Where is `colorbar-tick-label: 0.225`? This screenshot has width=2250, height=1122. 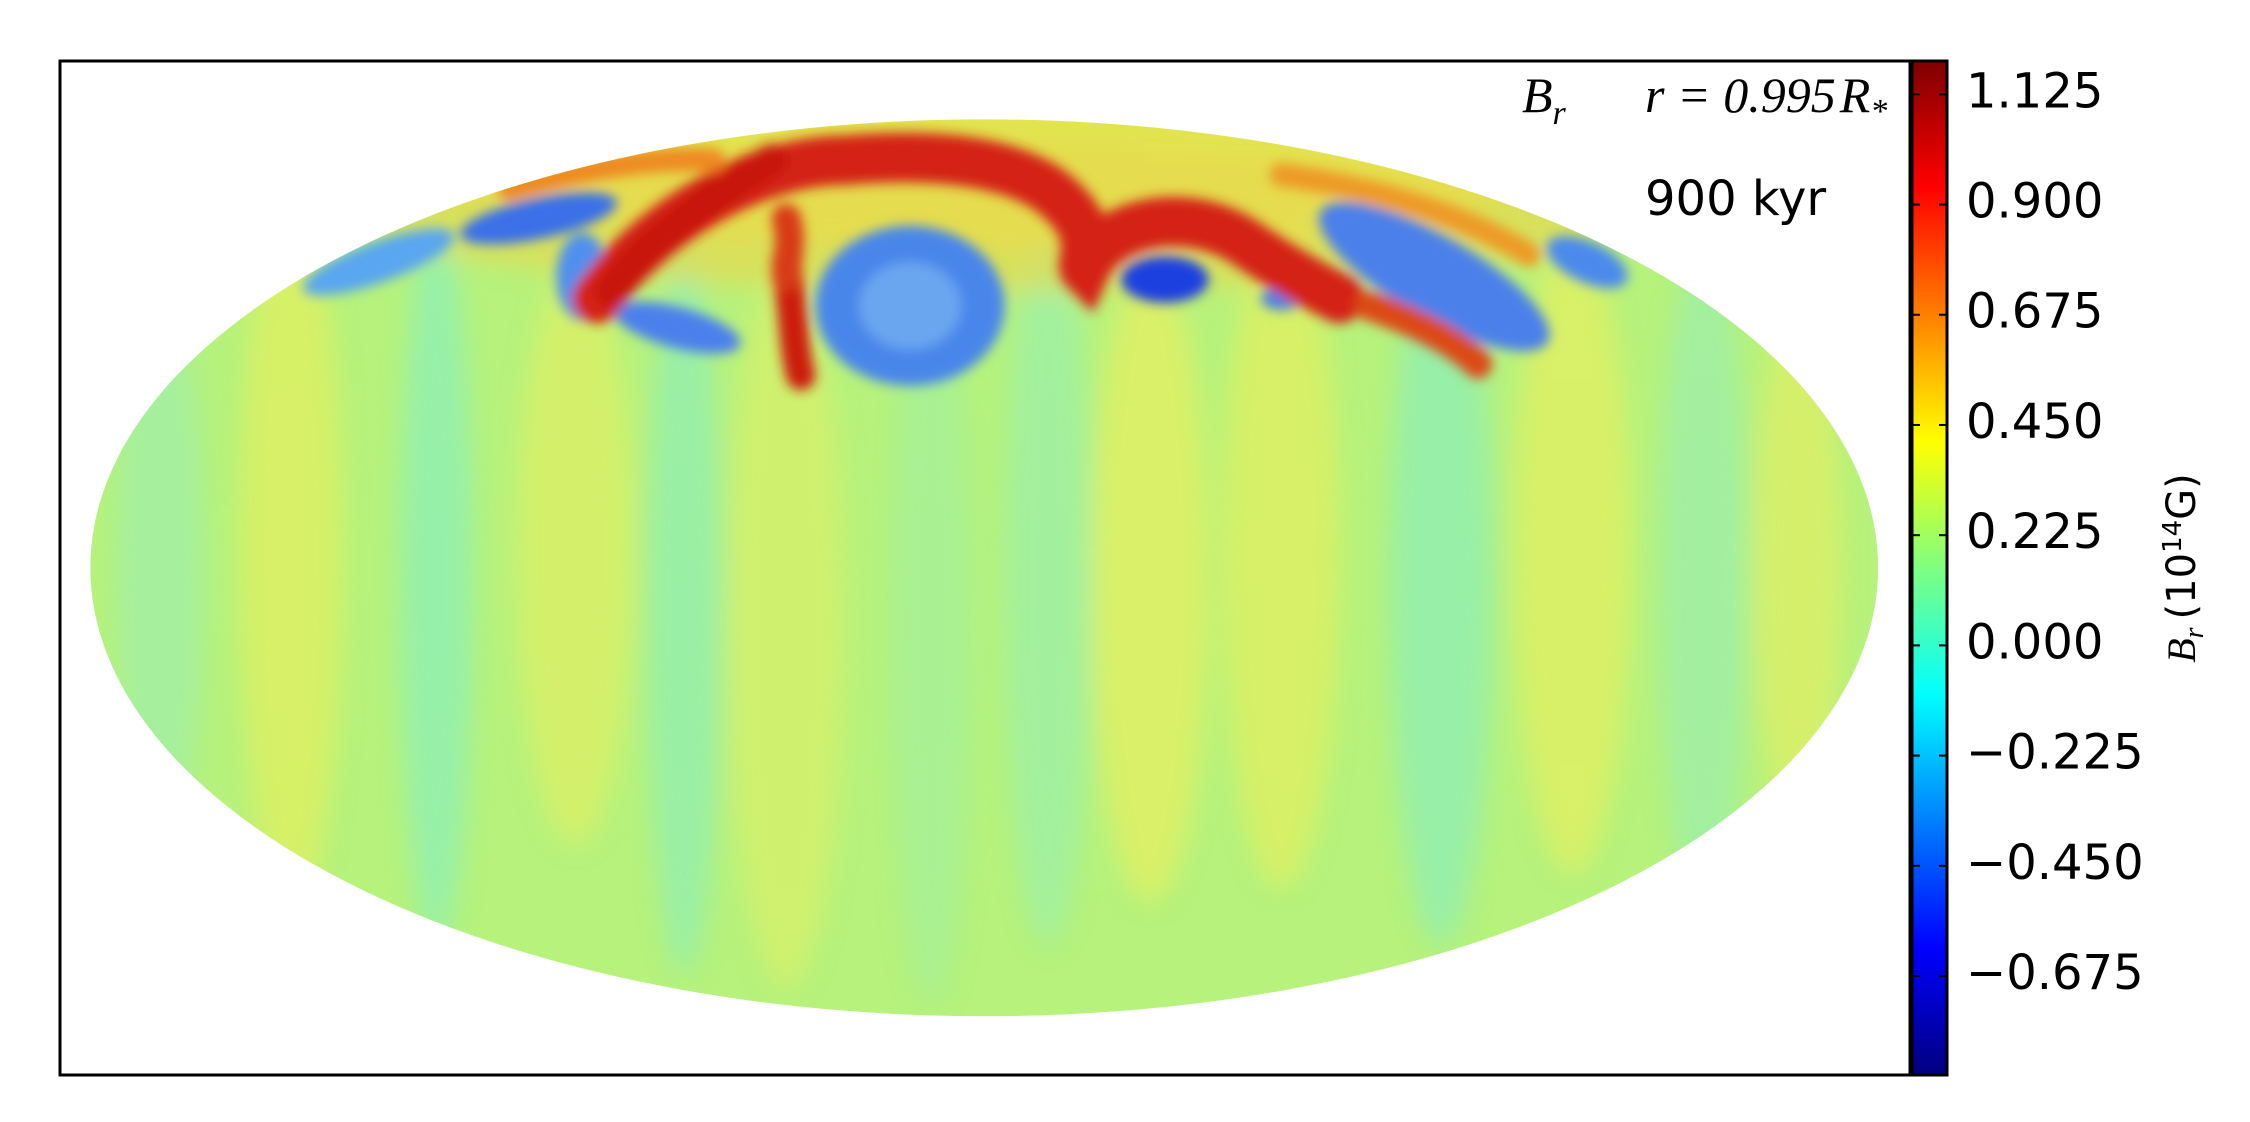
colorbar-tick-label: 0.225 is located at coordinates (2034, 532).